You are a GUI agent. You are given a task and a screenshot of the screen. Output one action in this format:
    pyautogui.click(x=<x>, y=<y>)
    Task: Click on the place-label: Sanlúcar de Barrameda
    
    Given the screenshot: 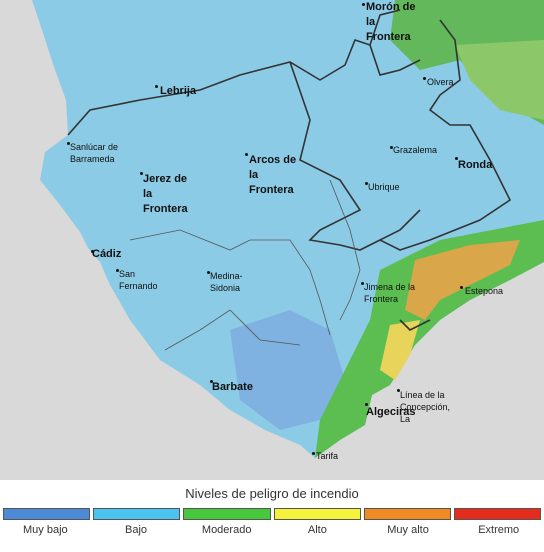 What is the action you would take?
    pyautogui.click(x=94, y=153)
    